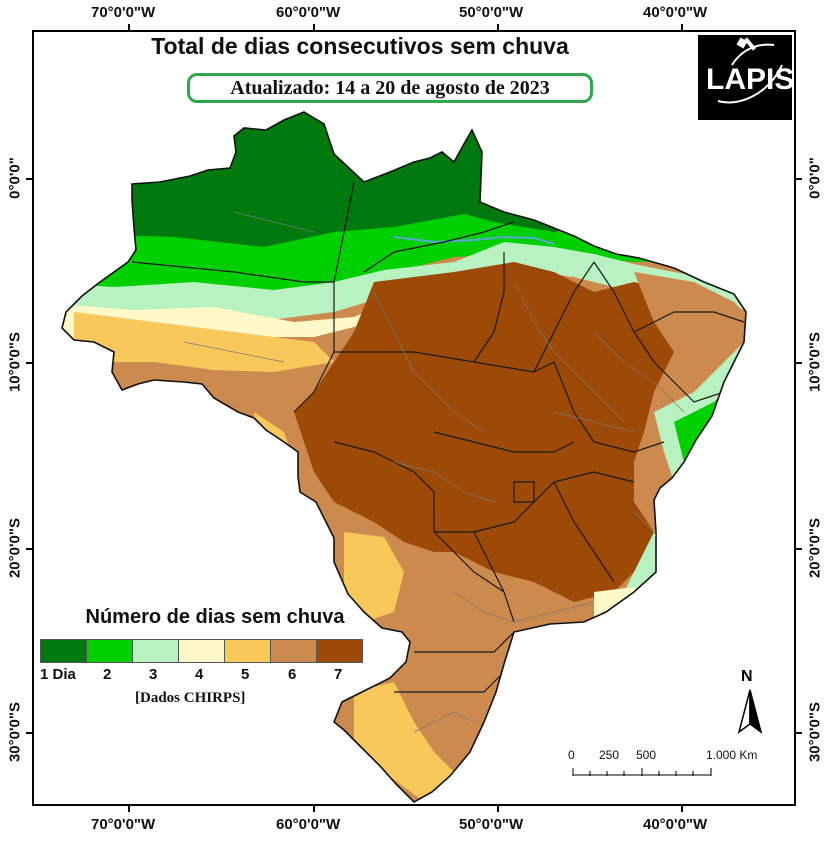  I want to click on scale-bar, so click(642, 772).